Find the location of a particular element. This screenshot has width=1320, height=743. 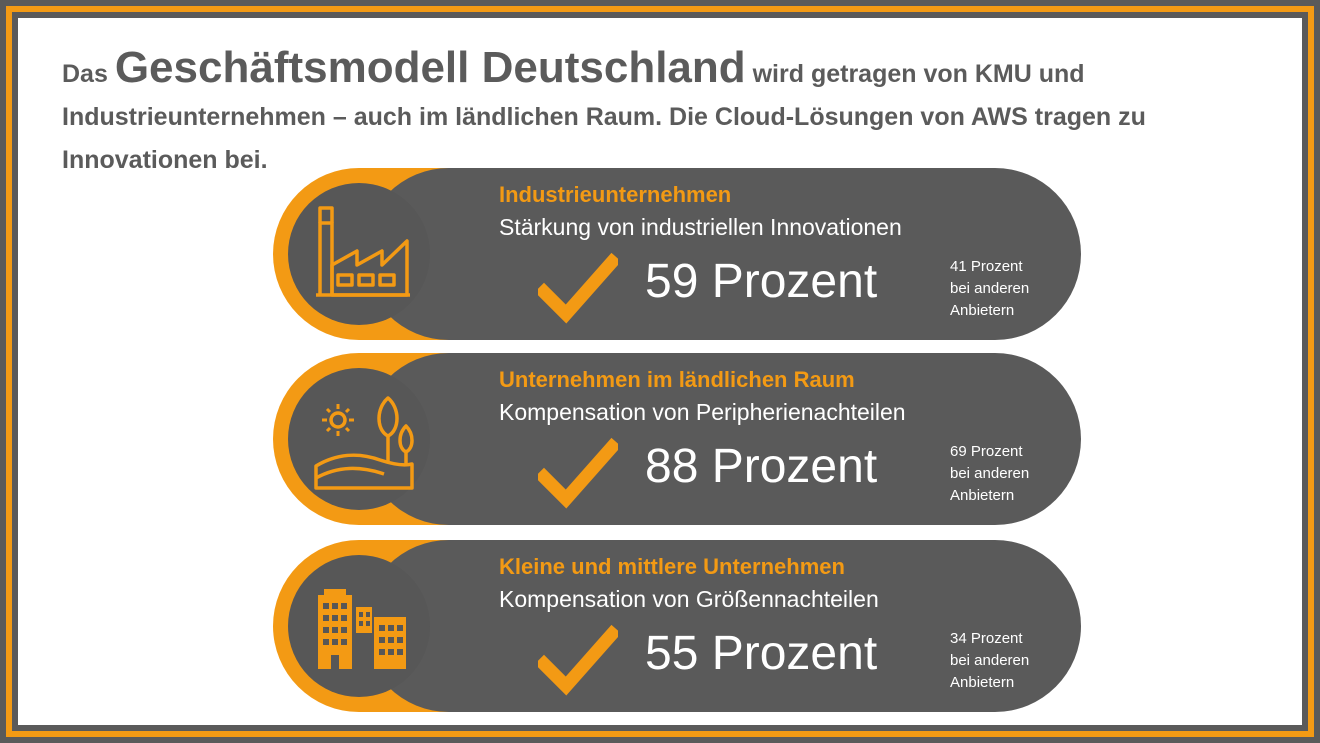

card-title: Kleine und mittlere Unternehmen is located at coordinates (672, 566).